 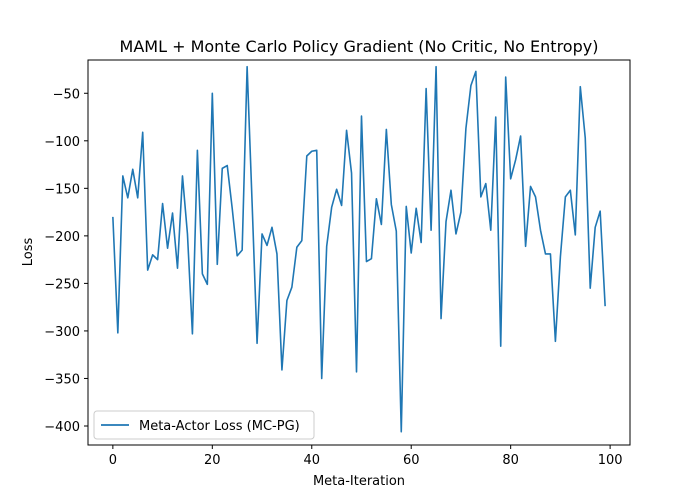 I want to click on x-tick-label: 0, so click(x=113, y=460).